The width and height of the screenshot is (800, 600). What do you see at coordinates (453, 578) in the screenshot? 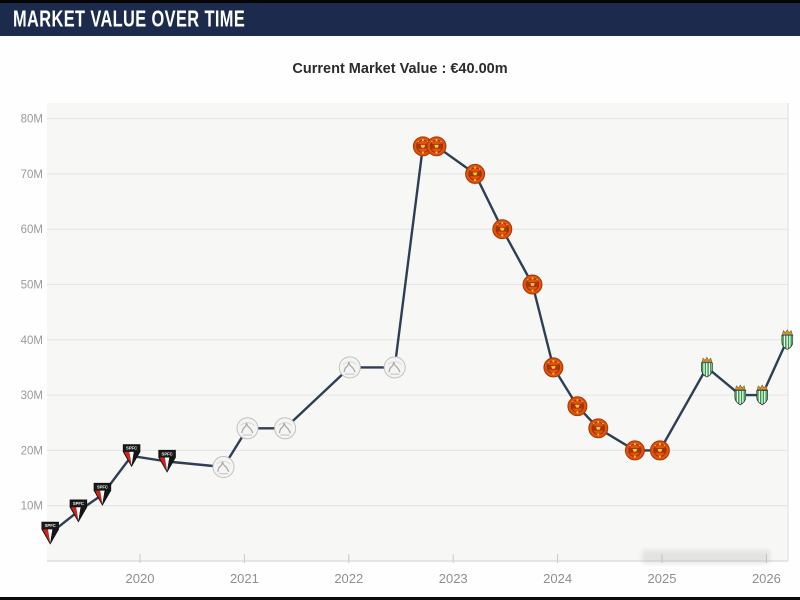
I see `x-tick-label: 2023` at bounding box center [453, 578].